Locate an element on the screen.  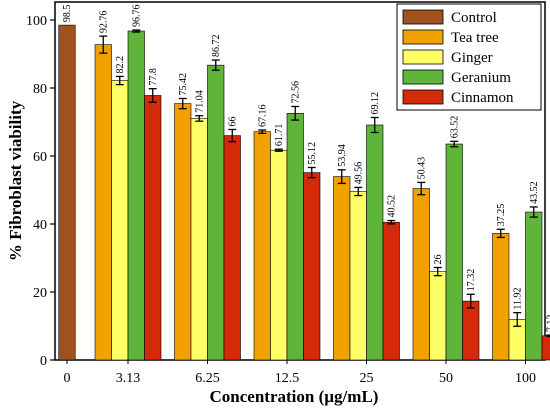
y-tick-label: 20 is located at coordinates (40, 293).